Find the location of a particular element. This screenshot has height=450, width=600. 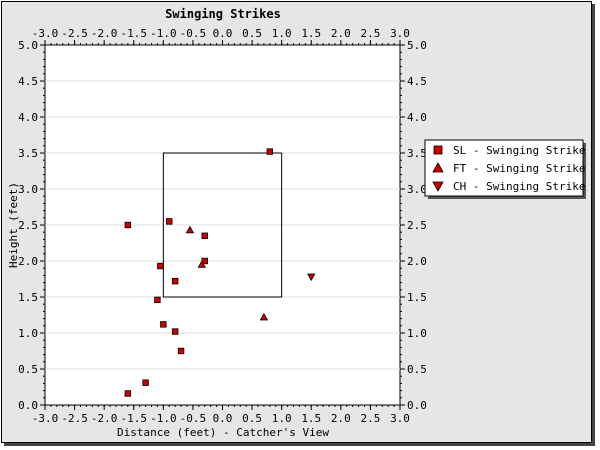

x-tick-label-top: 2.5 is located at coordinates (370, 33).